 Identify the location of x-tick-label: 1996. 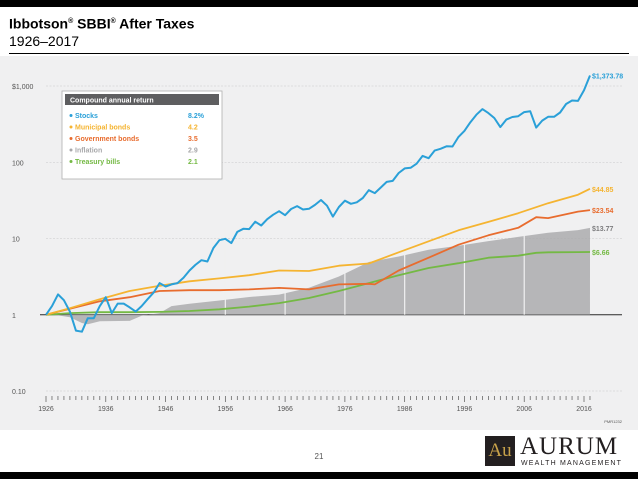
(465, 409).